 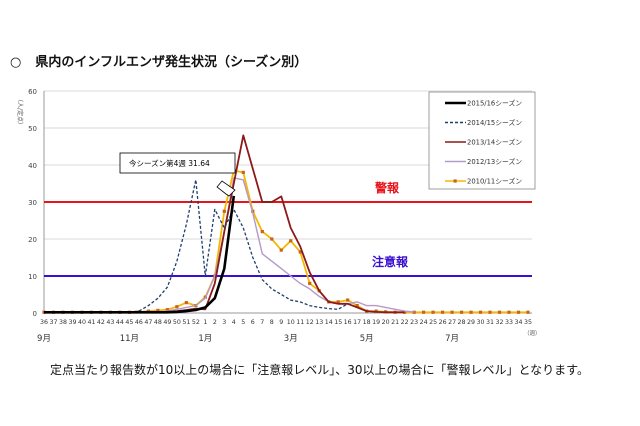 I want to click on legend-label: 2010/11シーズン, so click(x=494, y=181).